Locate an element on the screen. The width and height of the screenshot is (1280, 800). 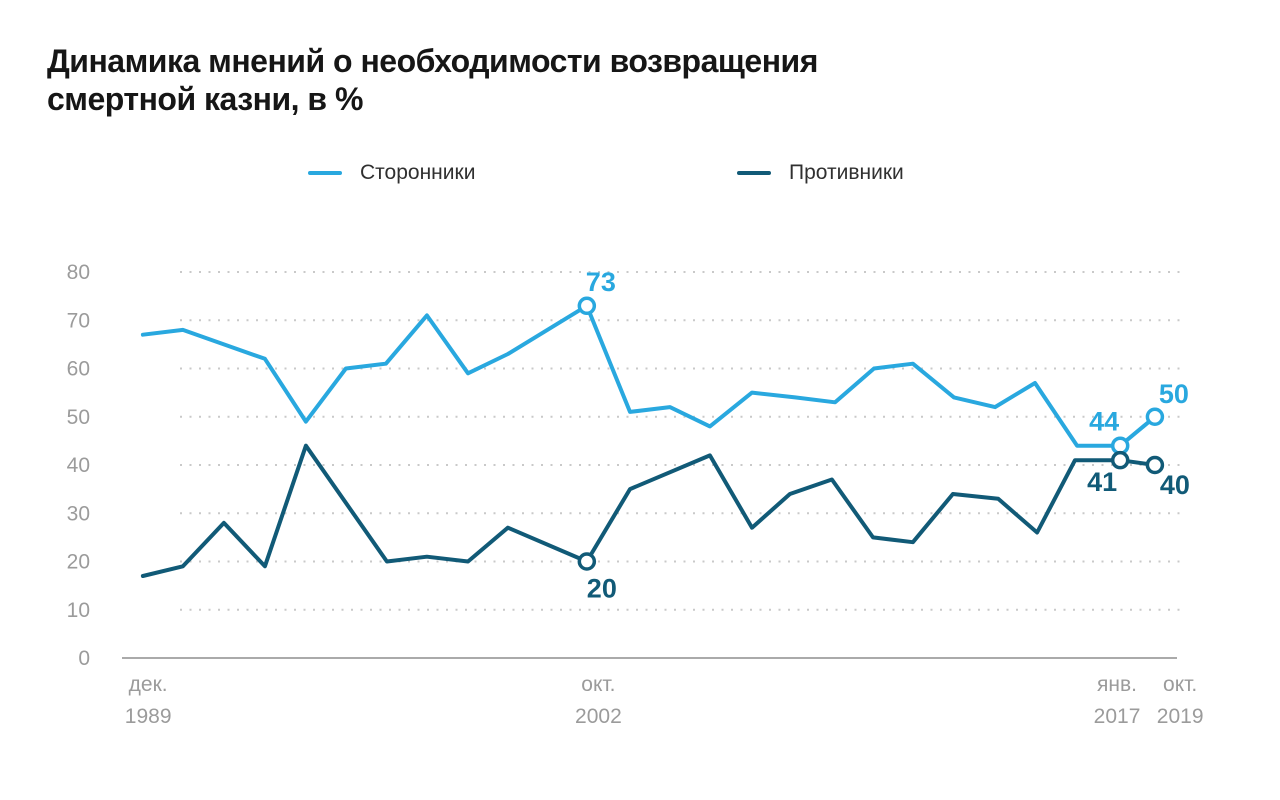
x-tick-label-top-3: окт. is located at coordinates (1180, 684).